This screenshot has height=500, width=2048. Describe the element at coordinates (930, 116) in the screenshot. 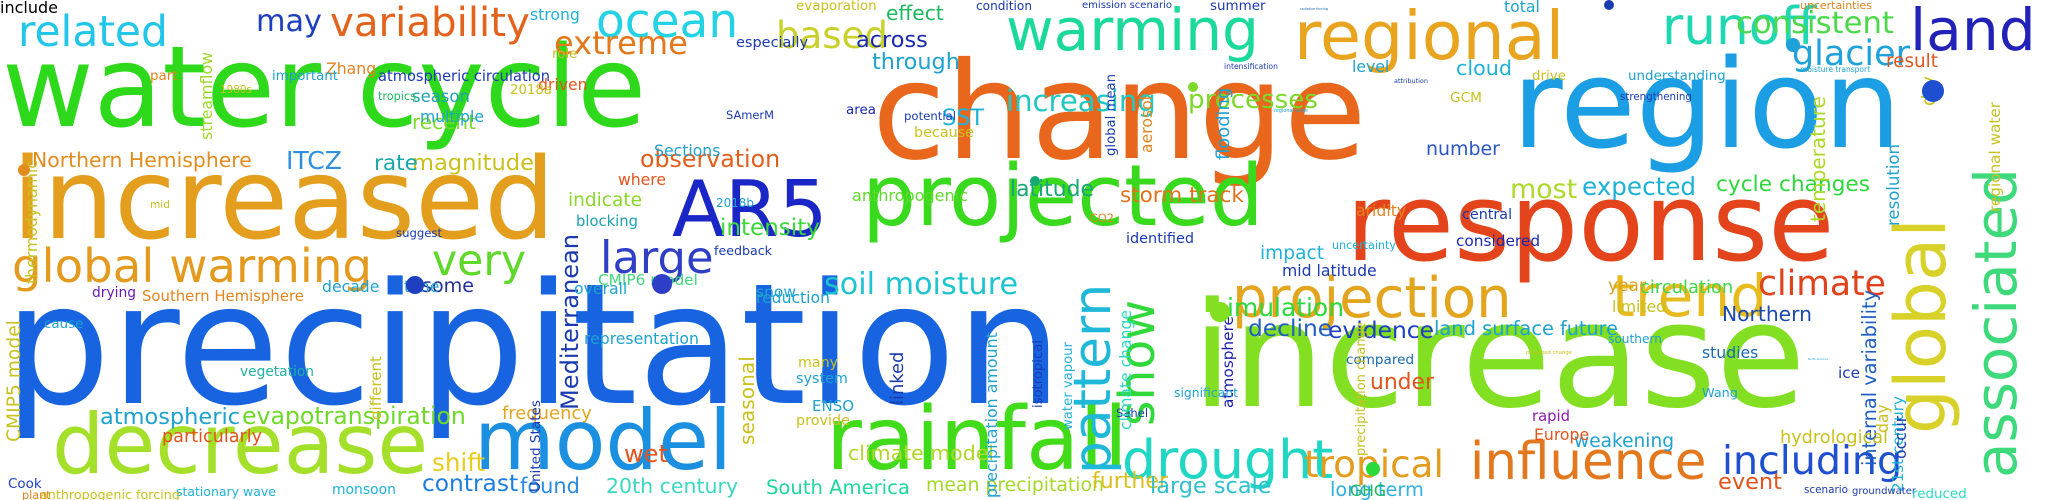

I see `word-potential: potential` at that location.